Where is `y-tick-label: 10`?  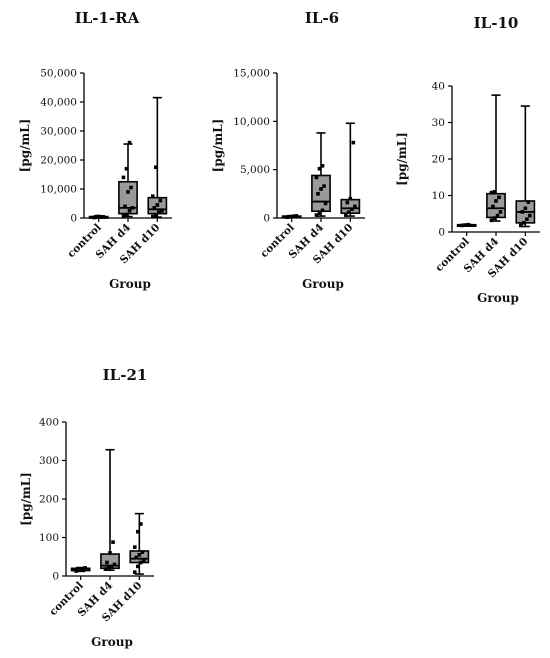 y-tick-label: 10 is located at coordinates (438, 196).